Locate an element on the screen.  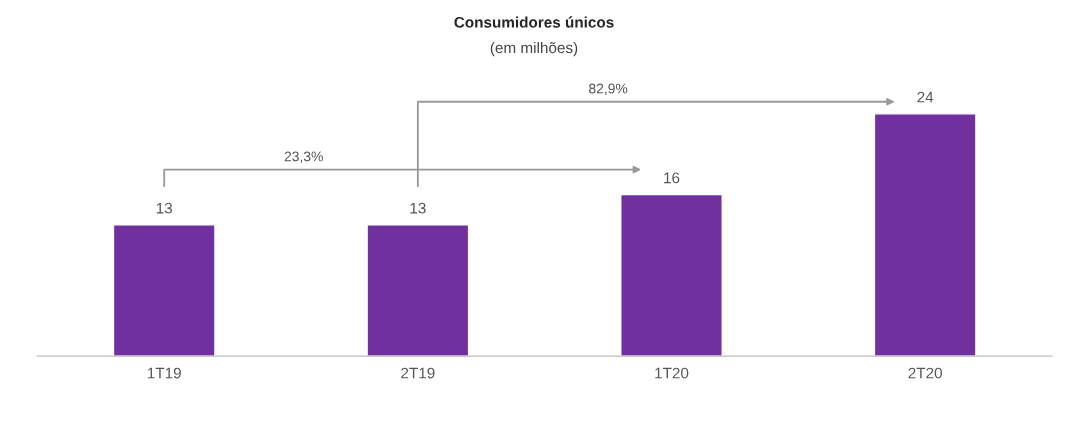
text: 82,9% is located at coordinates (608, 89).